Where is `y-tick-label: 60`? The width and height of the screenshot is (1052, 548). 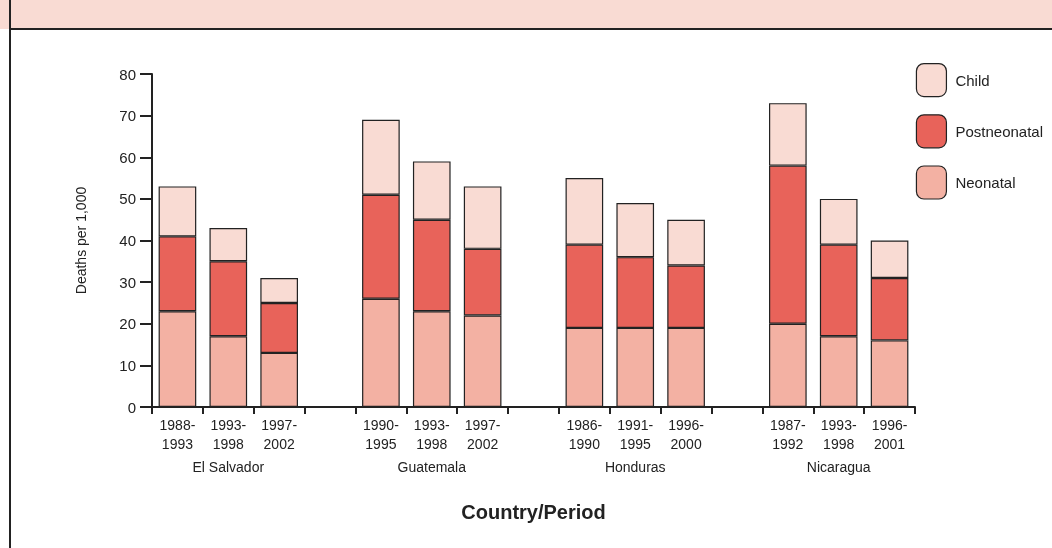
y-tick-label: 60 is located at coordinates (127, 157).